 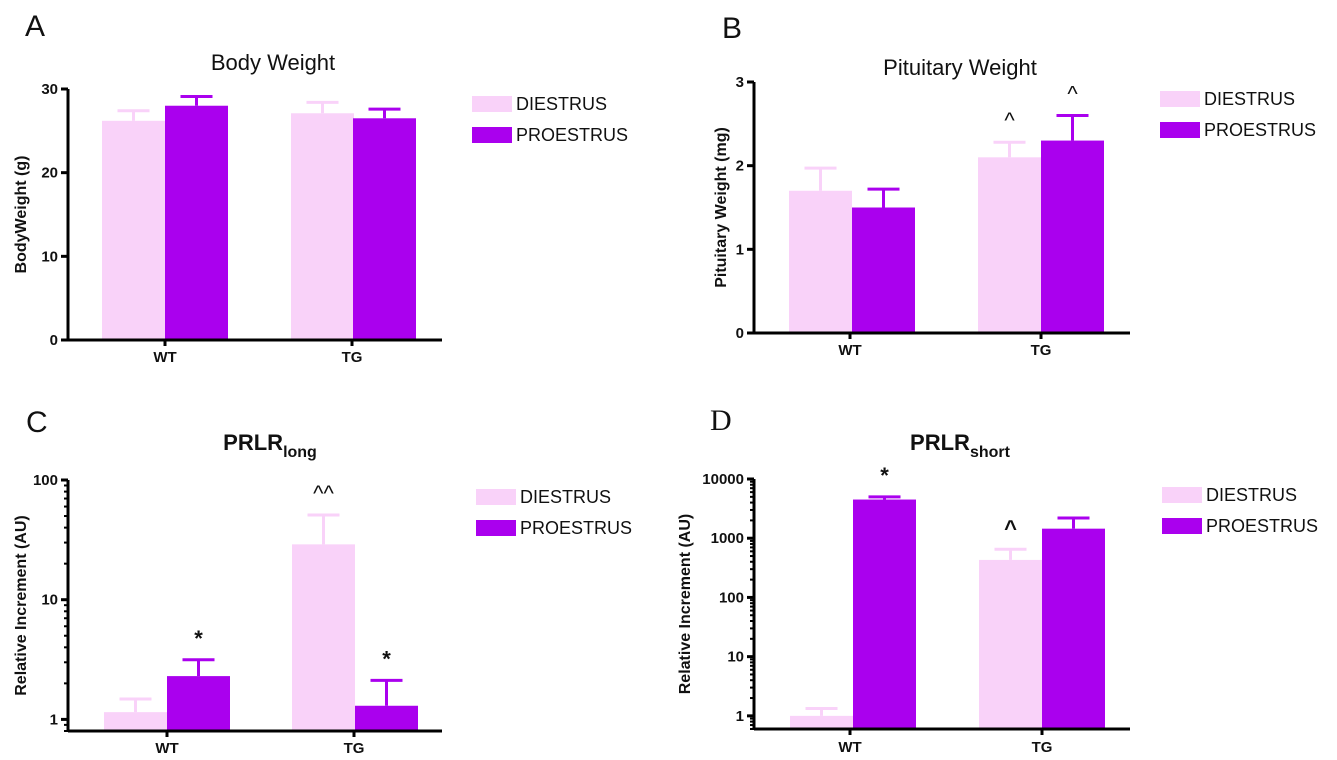 What do you see at coordinates (300, 452) in the screenshot?
I see `chart-title-subscript: long` at bounding box center [300, 452].